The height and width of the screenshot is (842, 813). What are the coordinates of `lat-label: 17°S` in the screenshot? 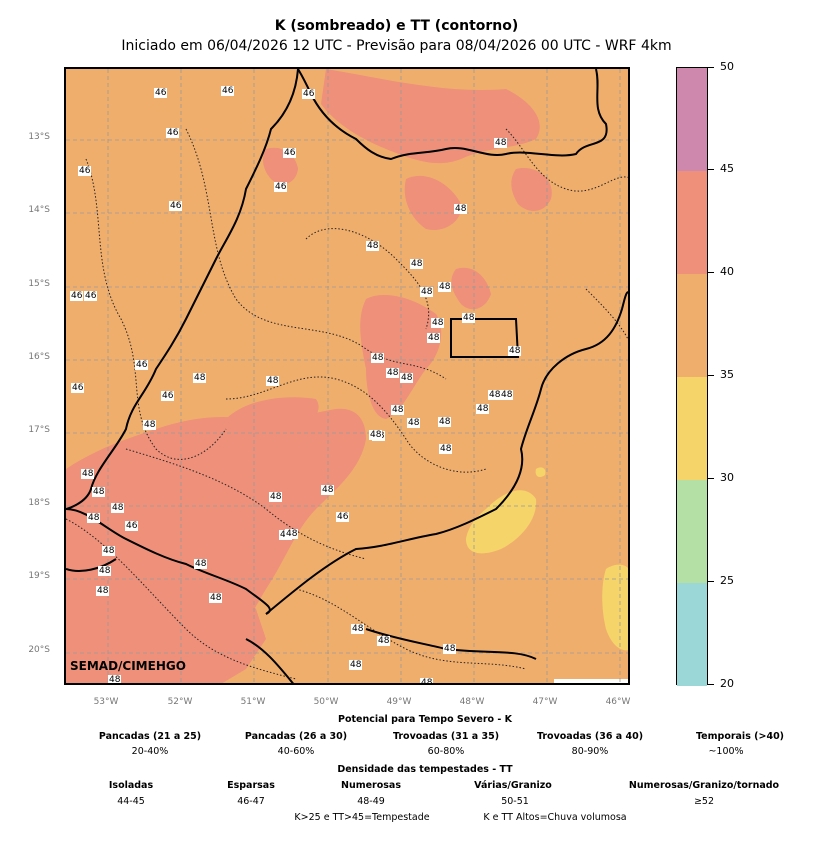 It's located at (39, 430).